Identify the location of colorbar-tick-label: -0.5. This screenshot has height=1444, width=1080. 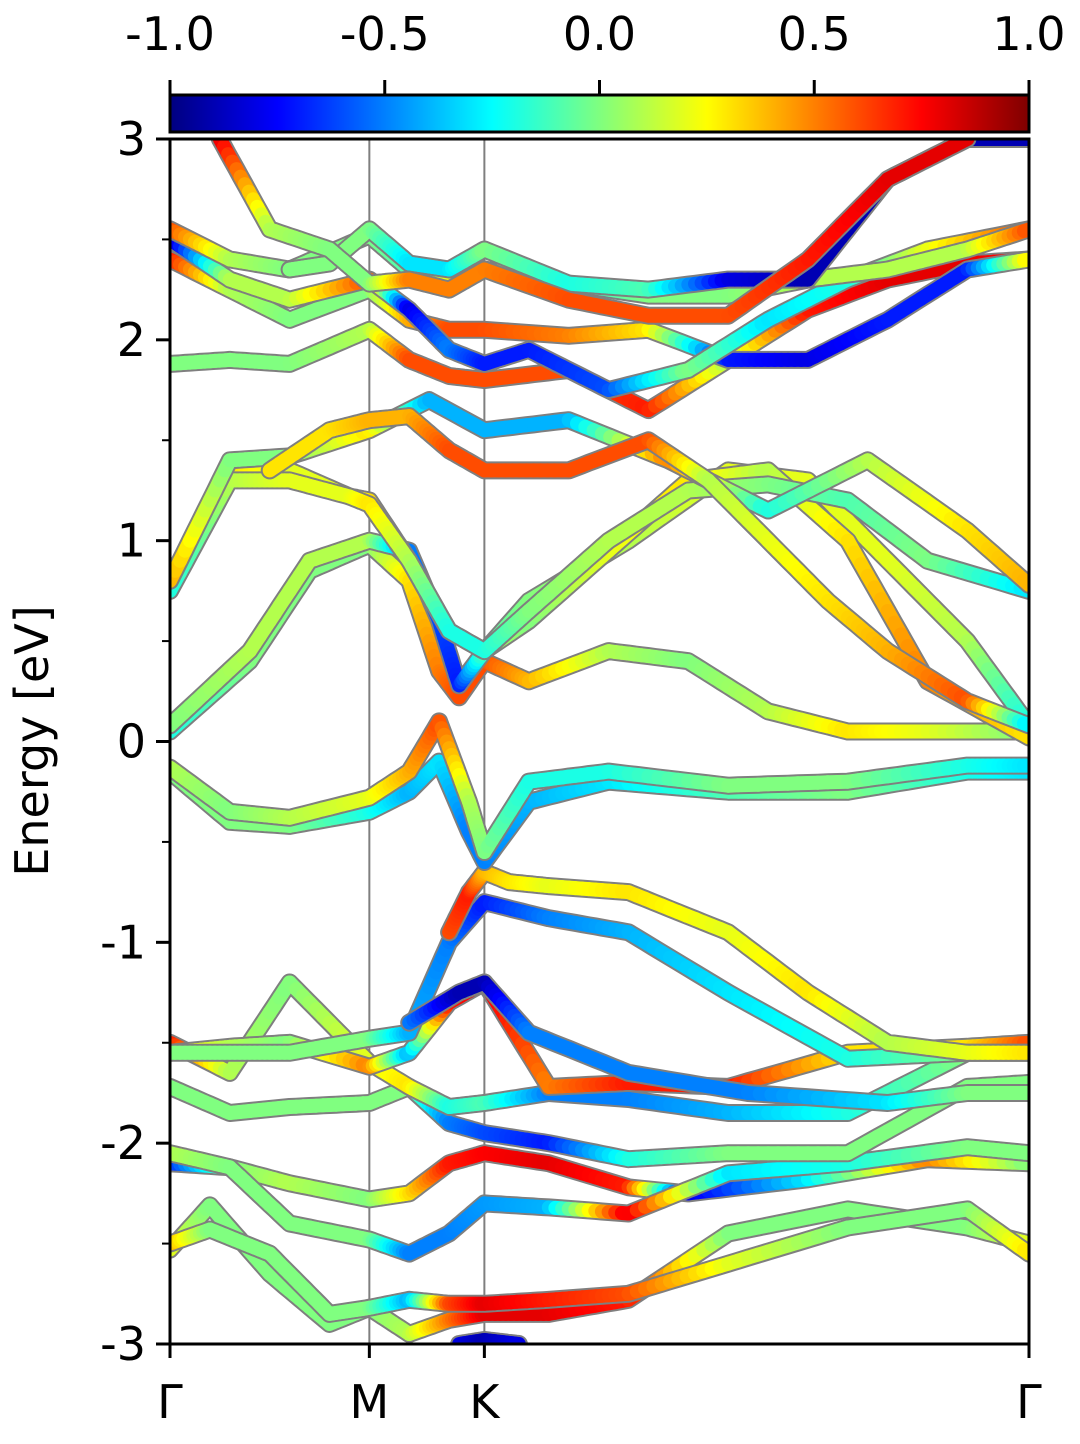
(385, 34).